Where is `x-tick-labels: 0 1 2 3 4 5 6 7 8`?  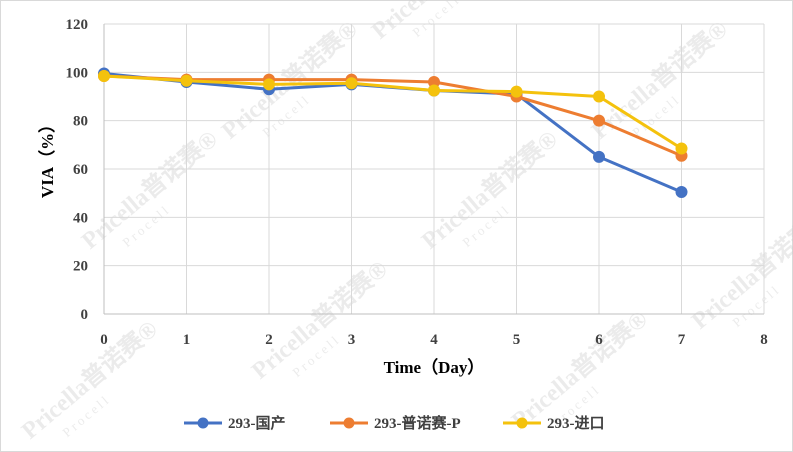 x-tick-labels: 0 1 2 3 4 5 6 7 8 is located at coordinates (434, 340).